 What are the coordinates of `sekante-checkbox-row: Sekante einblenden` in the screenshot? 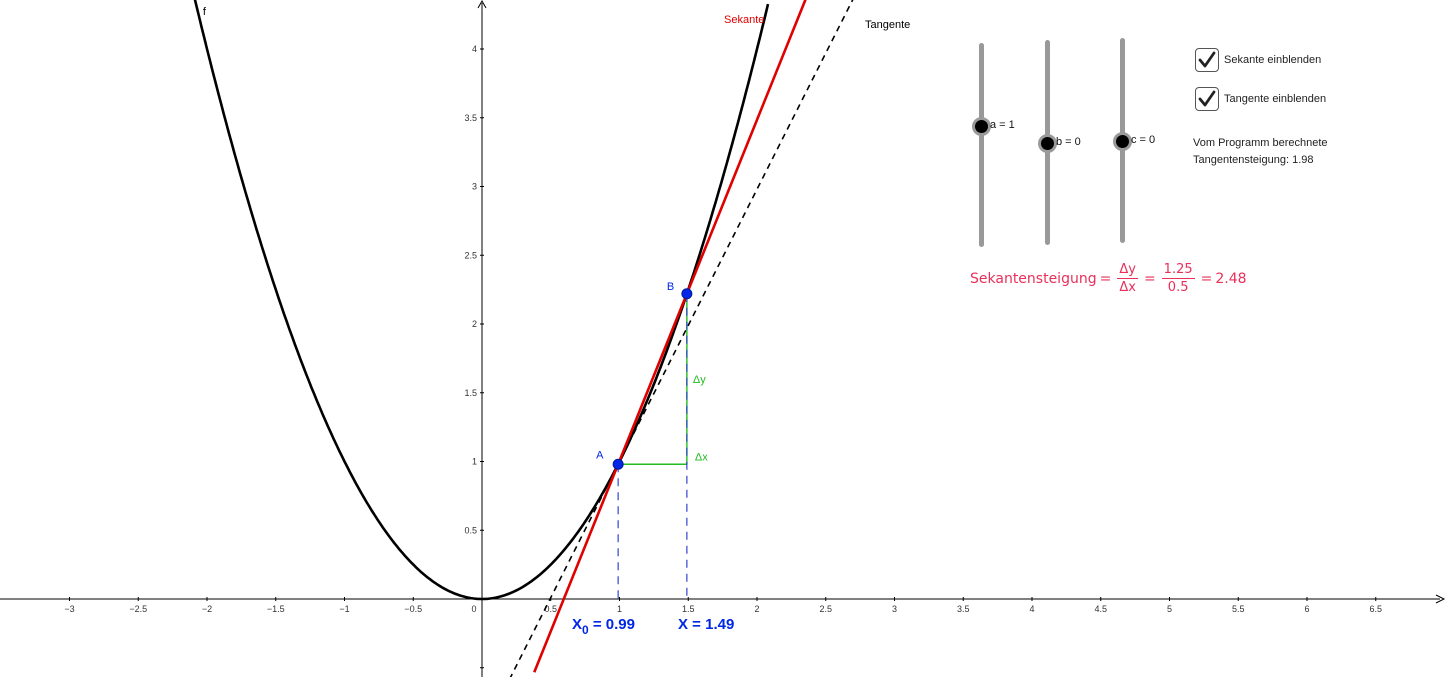 It's located at (1258, 60).